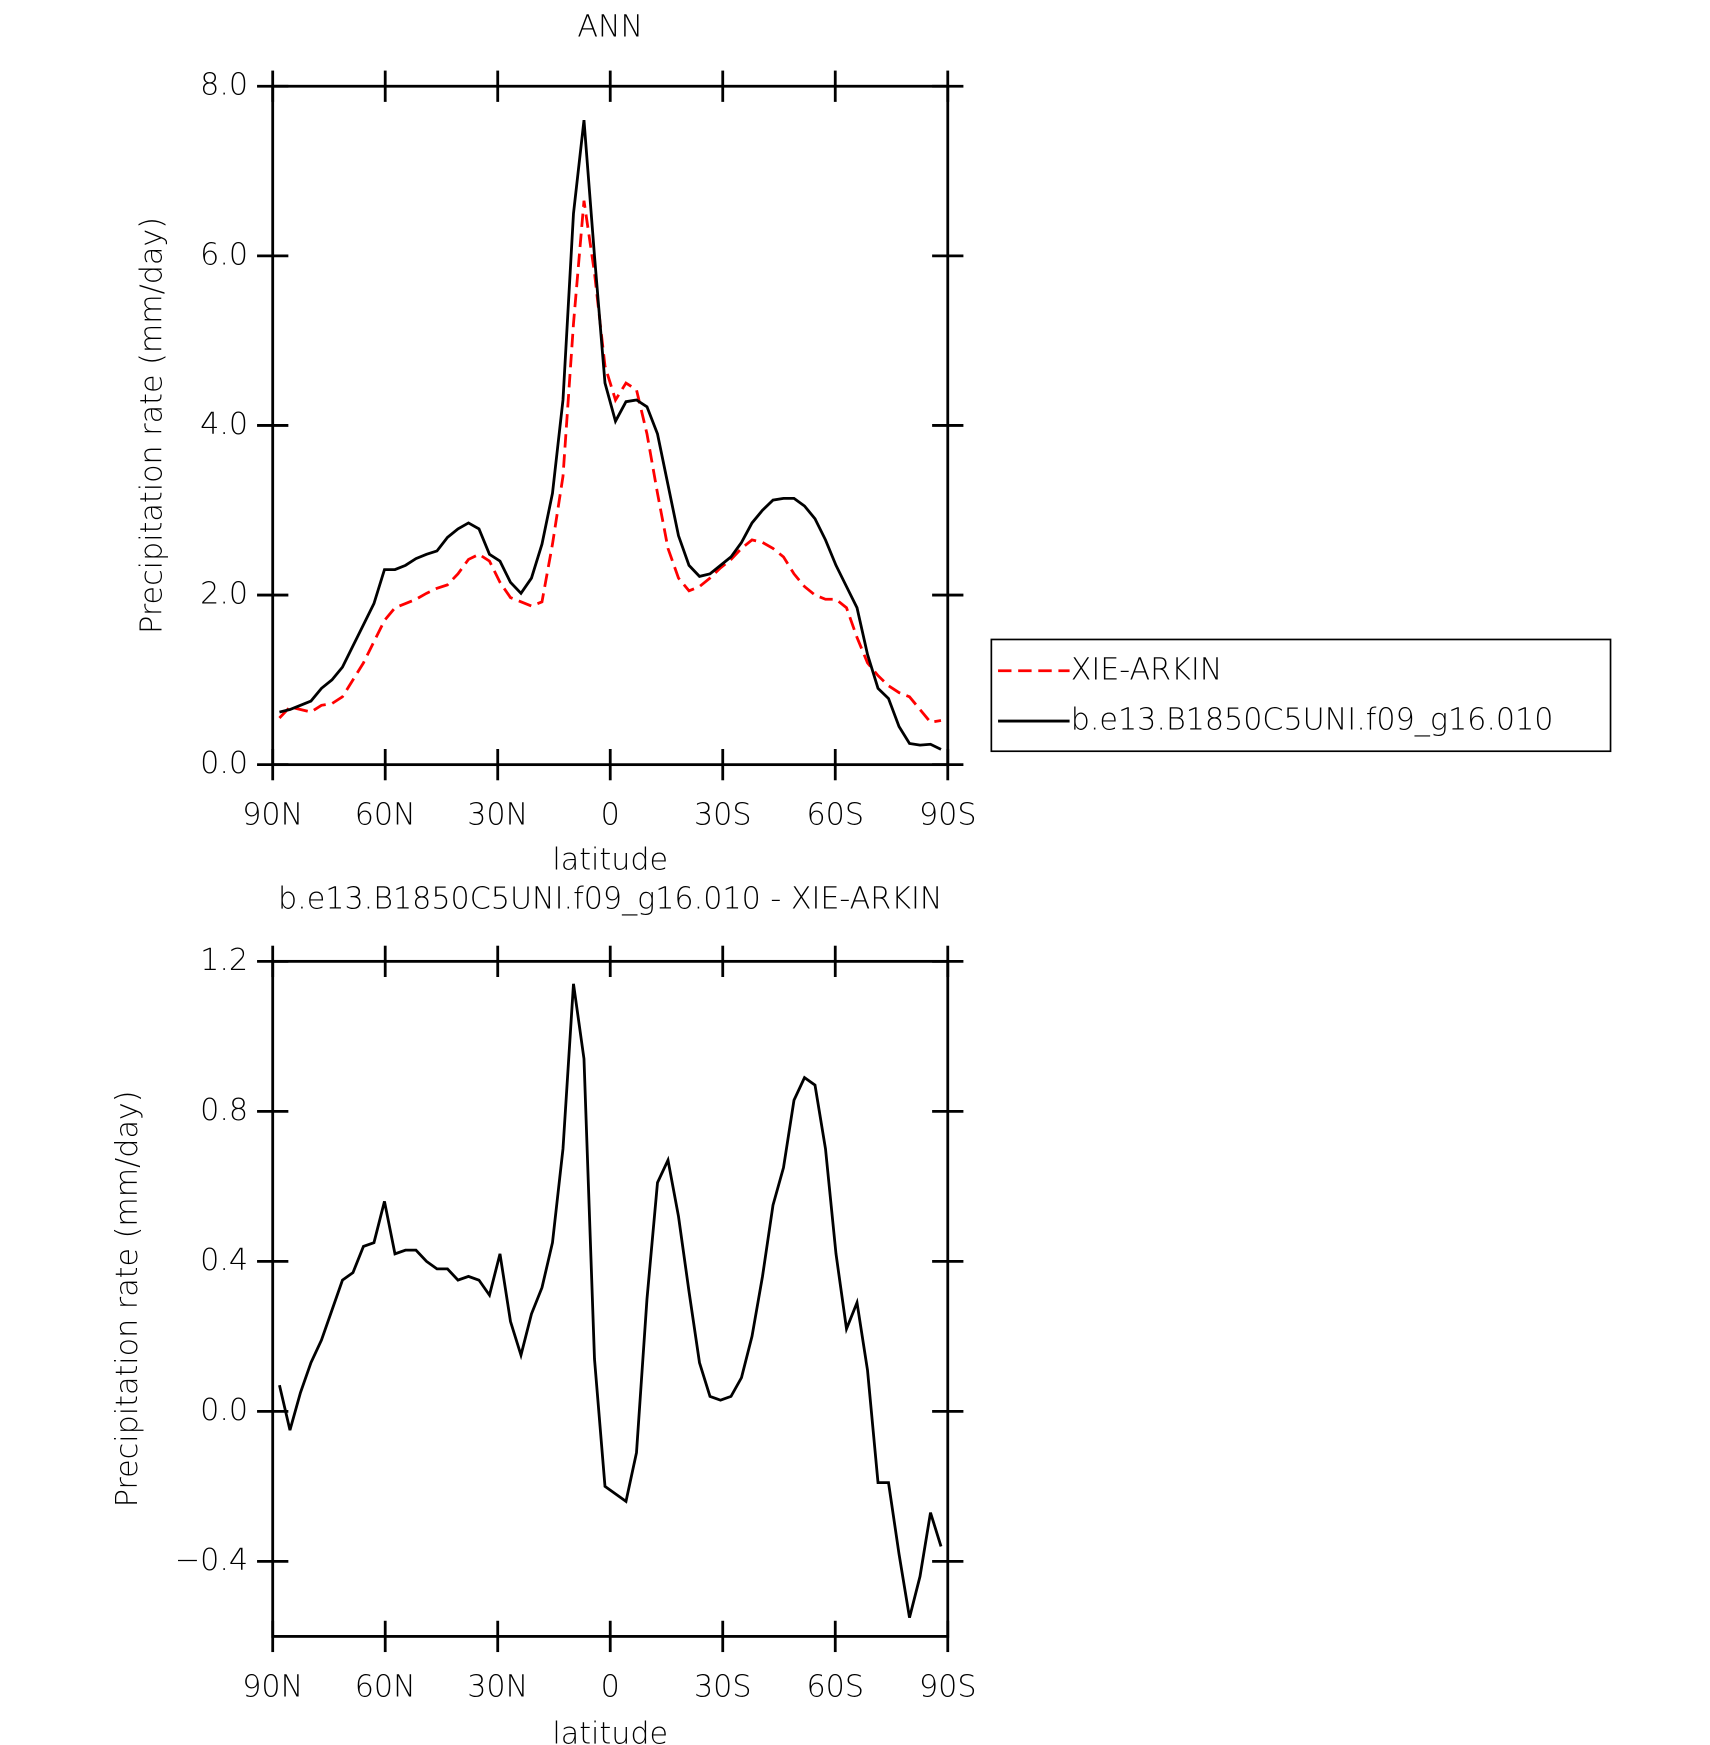  Describe the element at coordinates (610, 27) in the screenshot. I see `chart-title: ANN` at that location.